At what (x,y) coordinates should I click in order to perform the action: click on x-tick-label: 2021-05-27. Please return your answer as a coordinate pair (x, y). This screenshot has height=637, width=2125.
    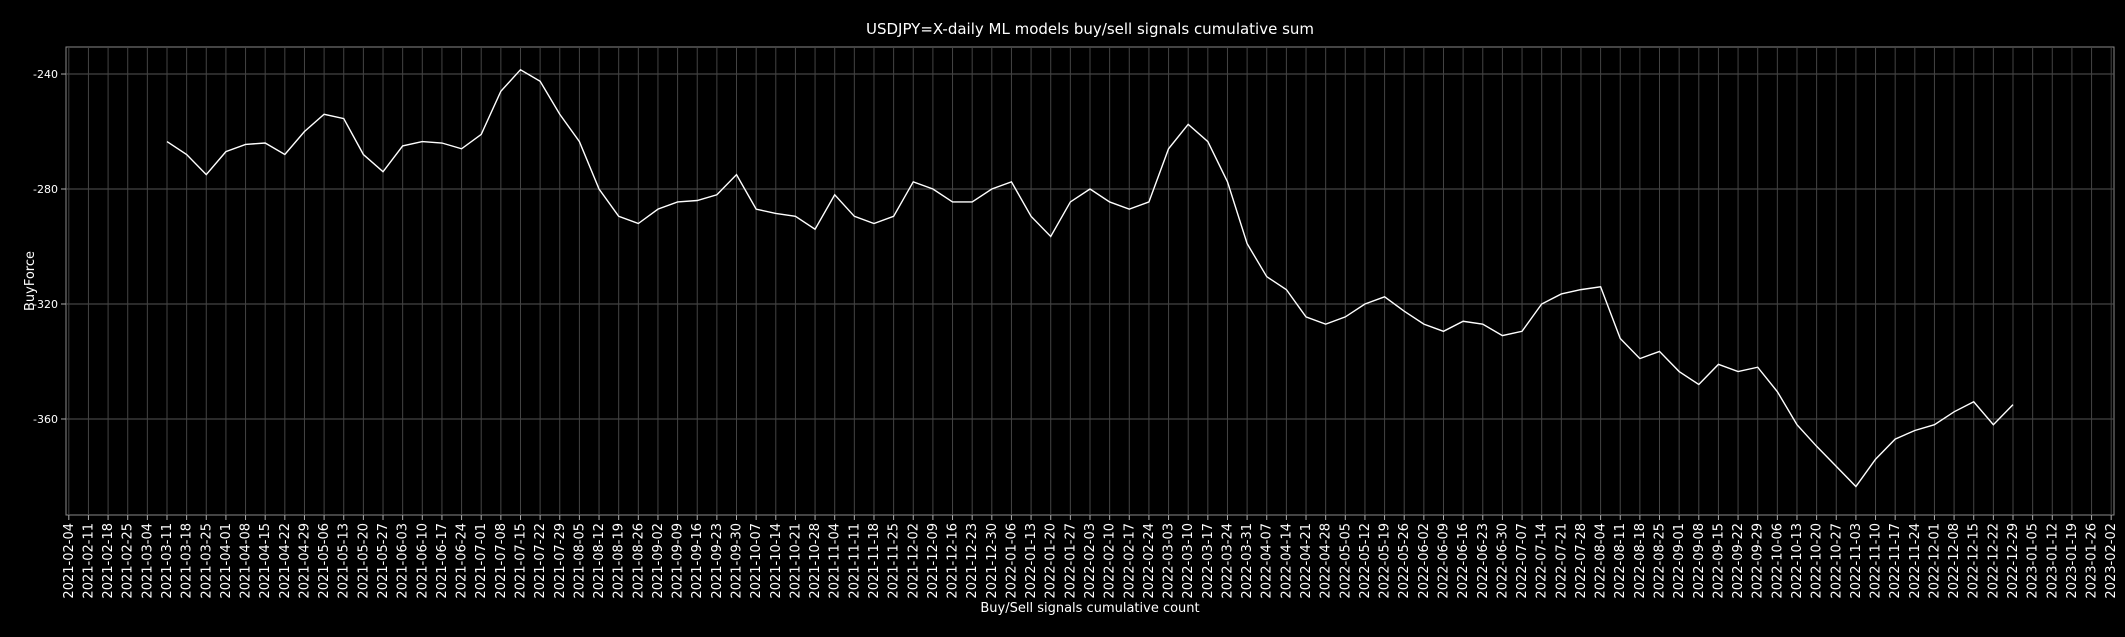
    Looking at the image, I should click on (383, 561).